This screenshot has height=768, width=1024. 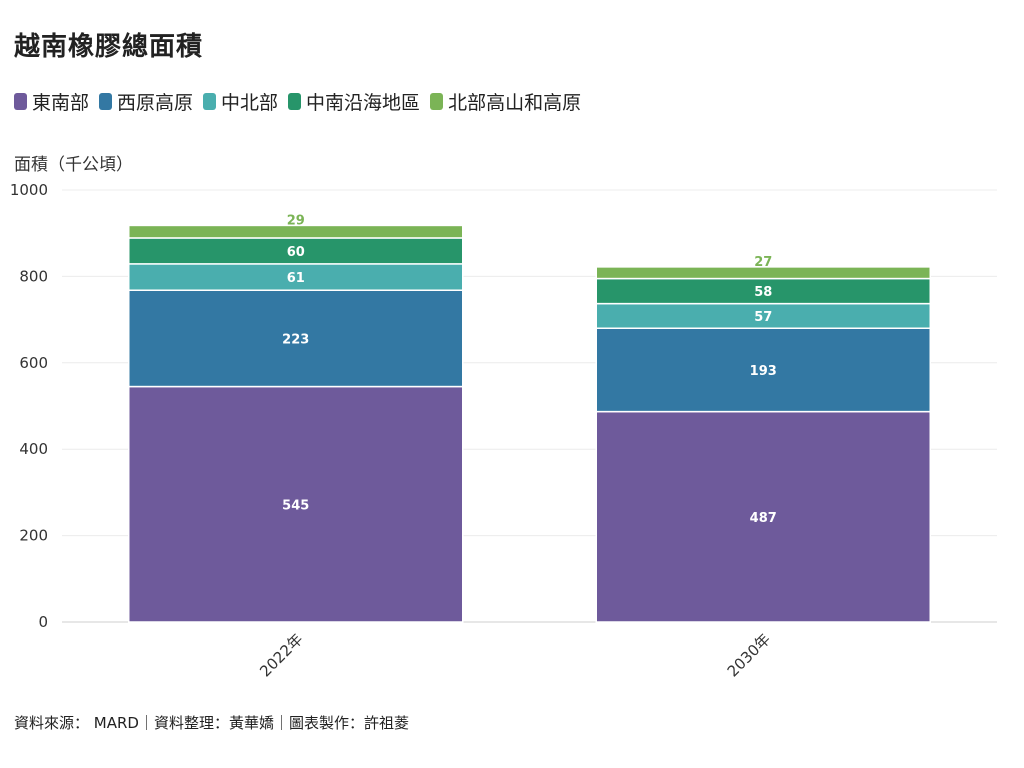 What do you see at coordinates (43, 622) in the screenshot?
I see `y-tick-label: 0` at bounding box center [43, 622].